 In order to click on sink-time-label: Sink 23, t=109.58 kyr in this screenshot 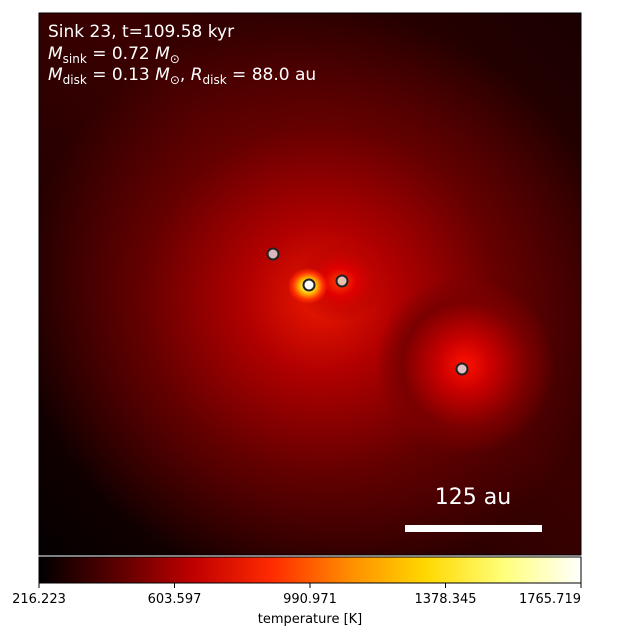, I will do `click(141, 32)`.